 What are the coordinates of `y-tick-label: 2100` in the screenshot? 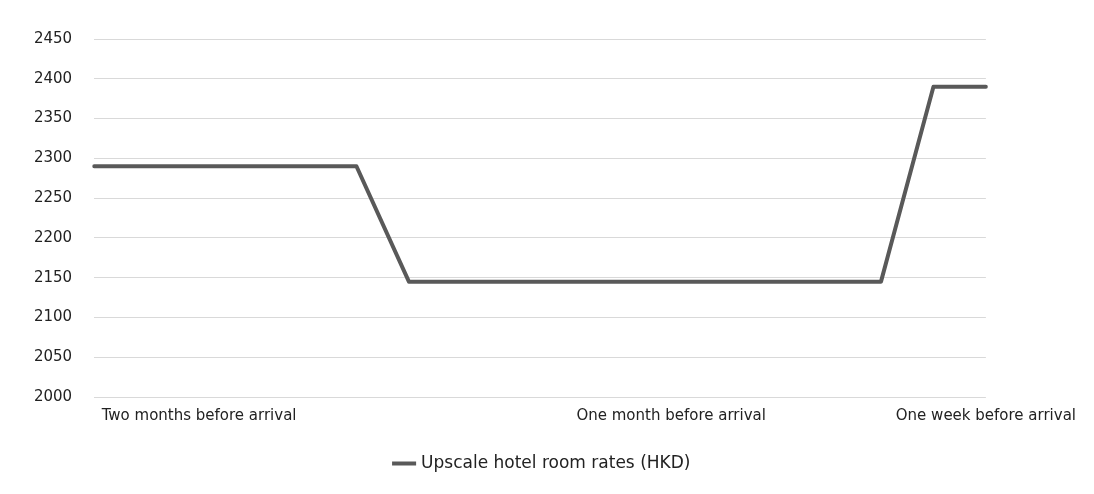 It's located at (53, 316).